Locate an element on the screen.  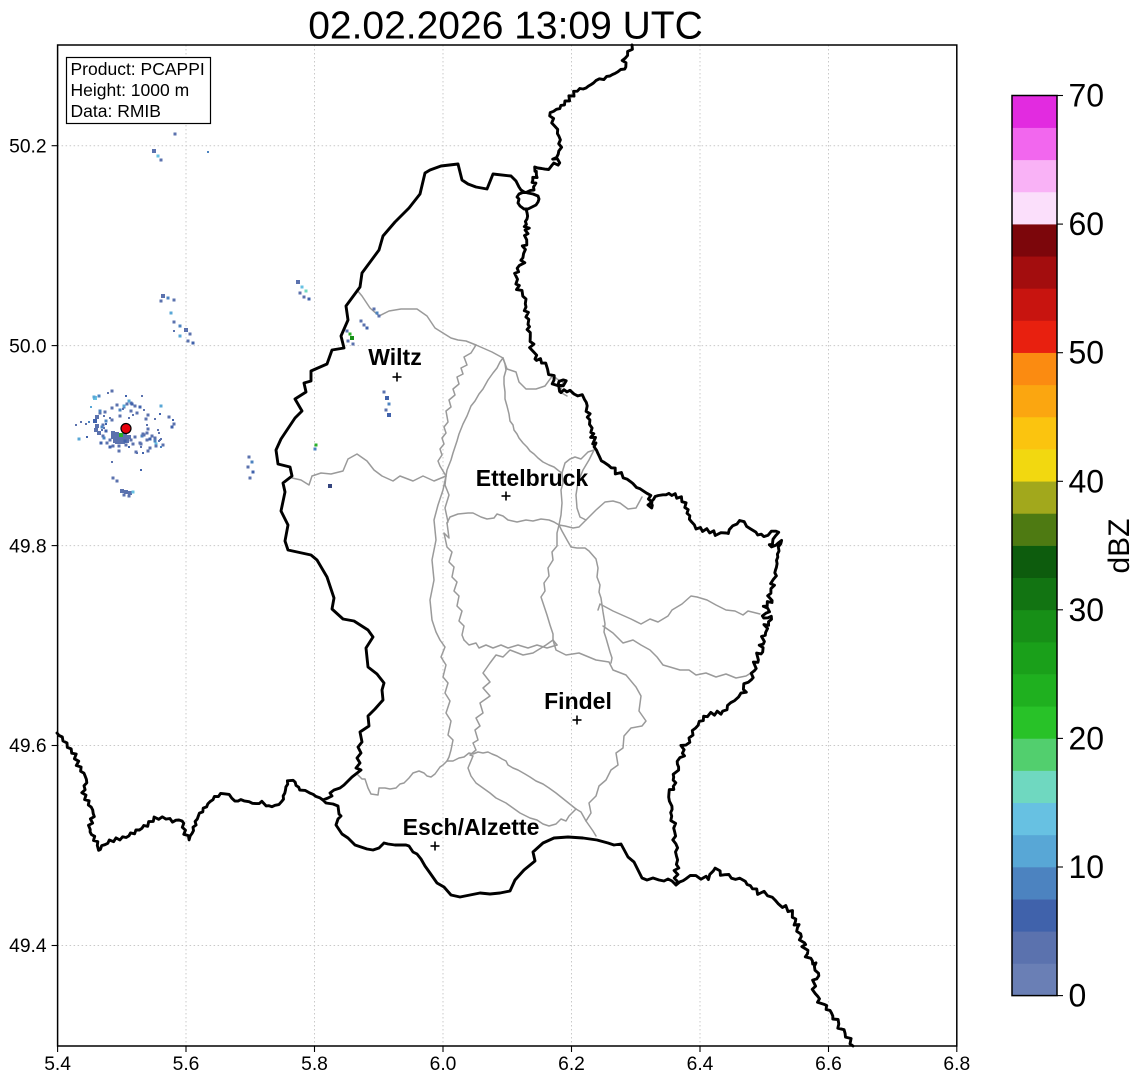
svg-text: 6.4 is located at coordinates (700, 1064).